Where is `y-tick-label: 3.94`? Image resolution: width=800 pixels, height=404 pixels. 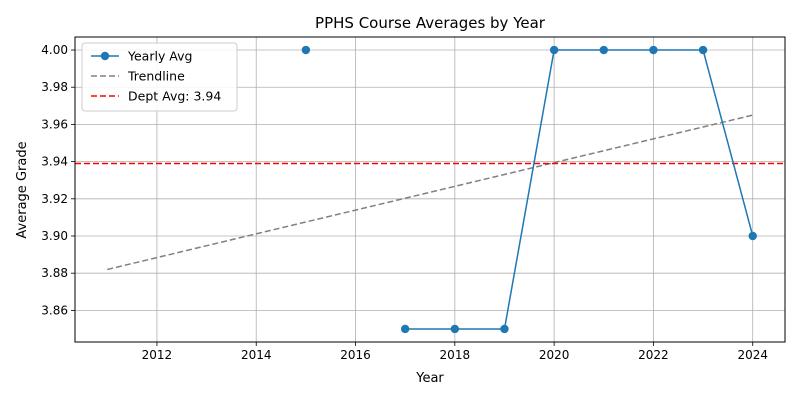 y-tick-label: 3.94 is located at coordinates (54, 162).